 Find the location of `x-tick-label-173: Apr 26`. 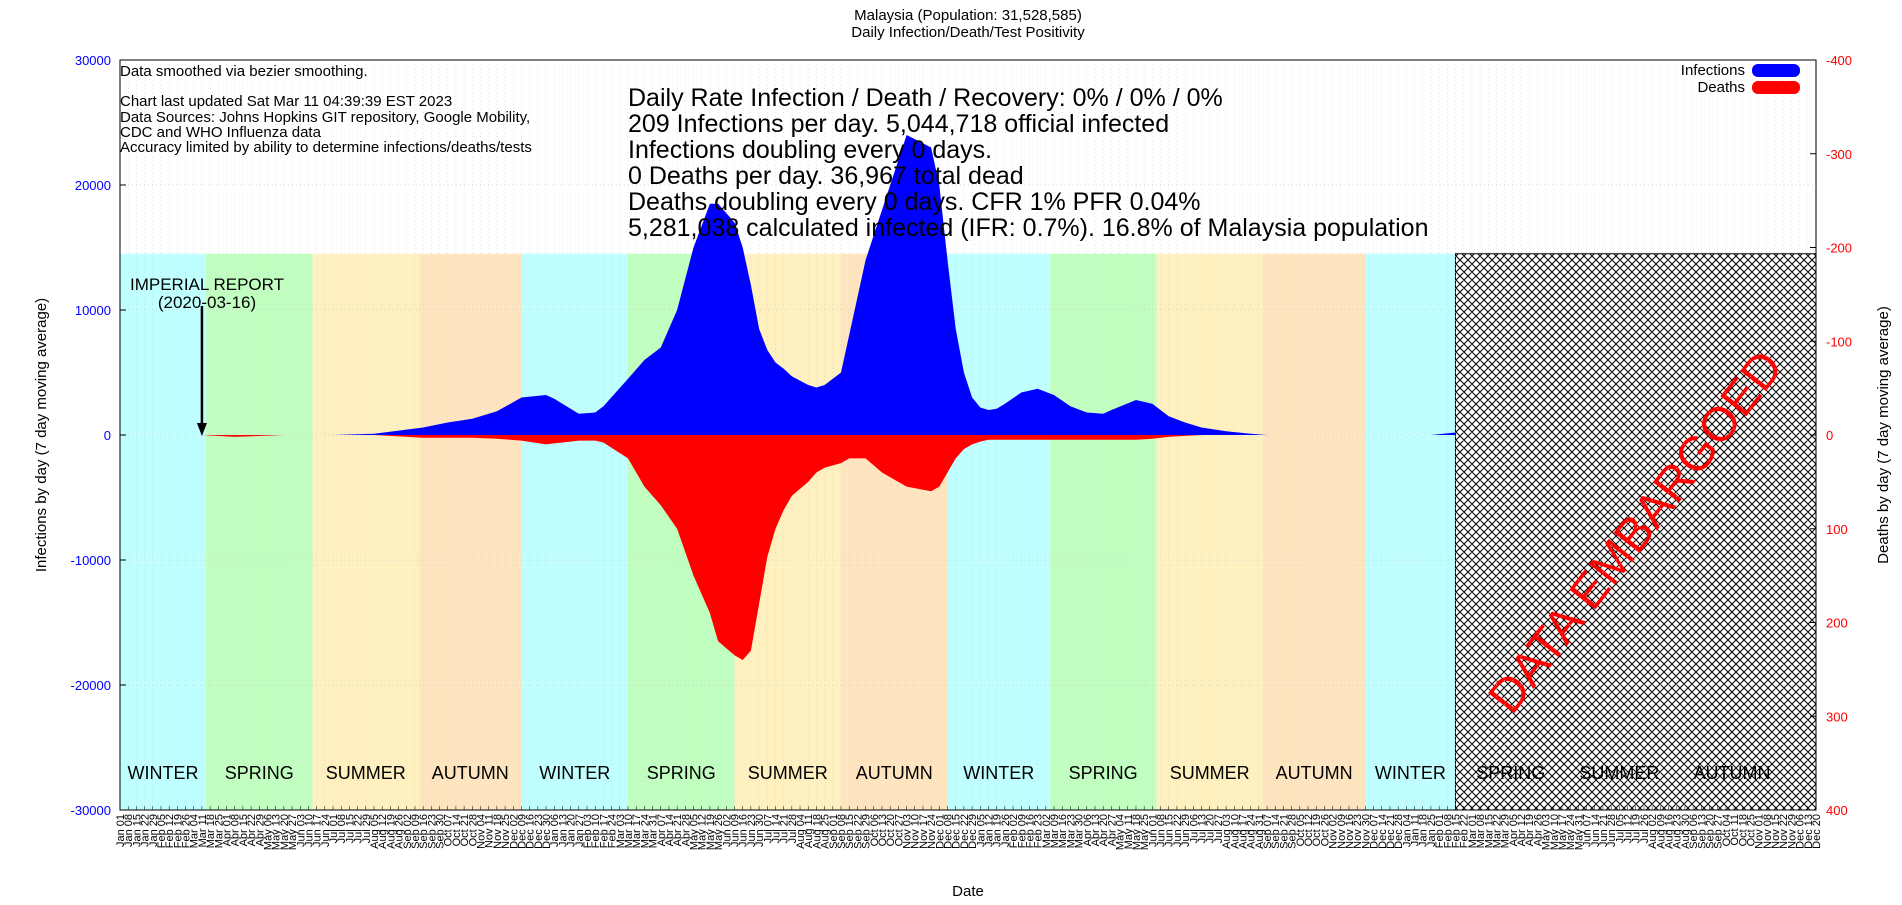

x-tick-label-173: Apr 26 is located at coordinates (1538, 830).